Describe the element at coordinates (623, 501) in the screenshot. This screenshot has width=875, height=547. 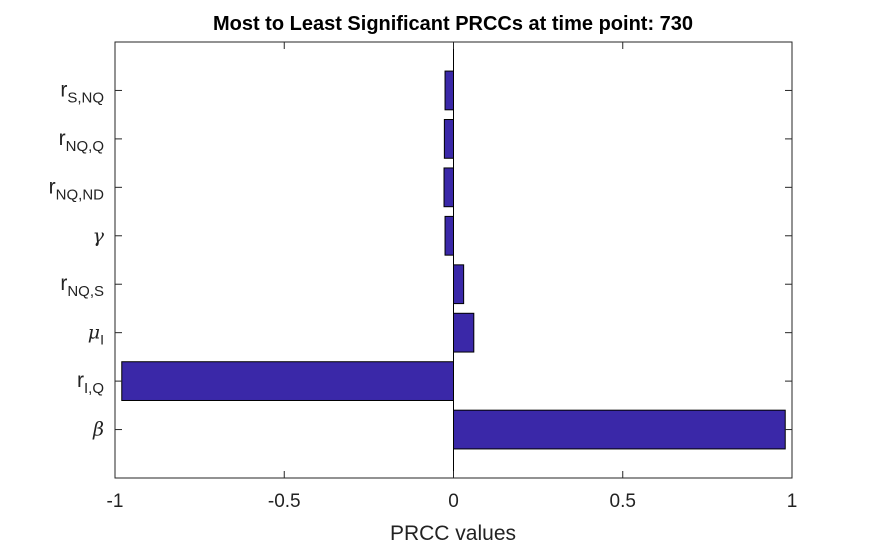
I see `x-tick-label: 0.5` at that location.